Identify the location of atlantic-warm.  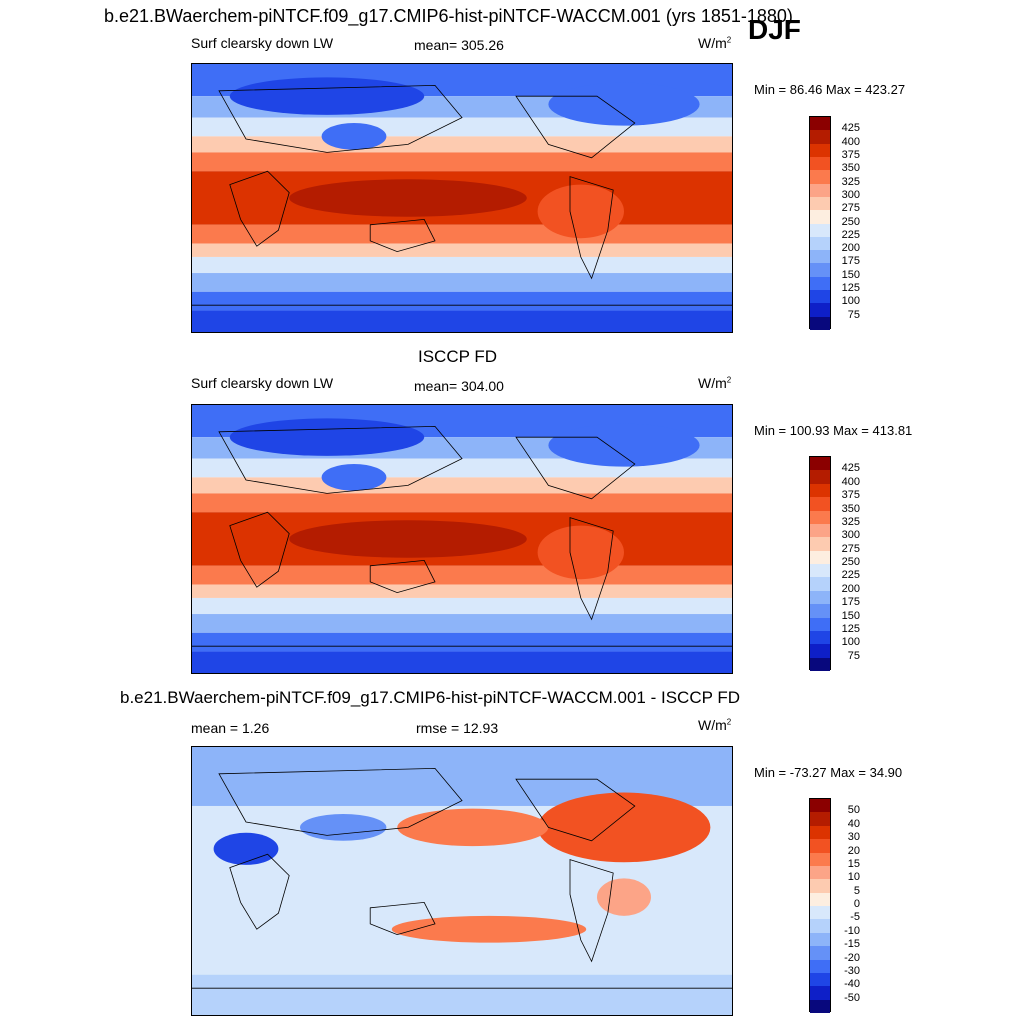
(624, 827).